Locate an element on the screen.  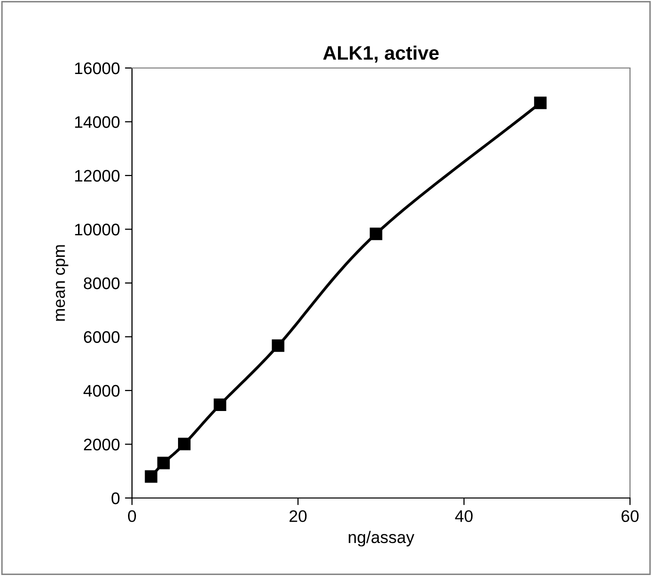
y-tick-label: 4000 is located at coordinates (102, 390).